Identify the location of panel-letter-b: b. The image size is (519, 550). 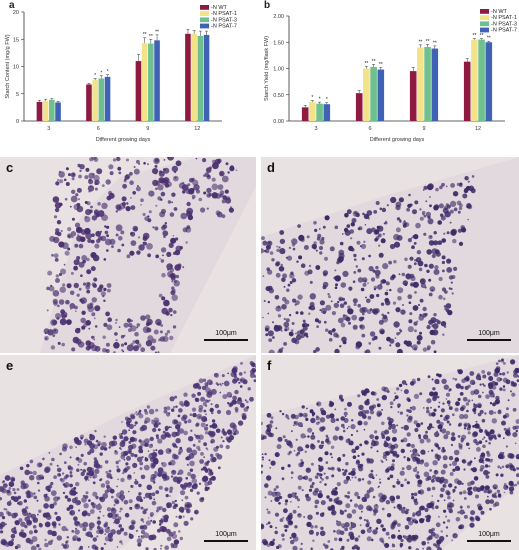
(267, 5).